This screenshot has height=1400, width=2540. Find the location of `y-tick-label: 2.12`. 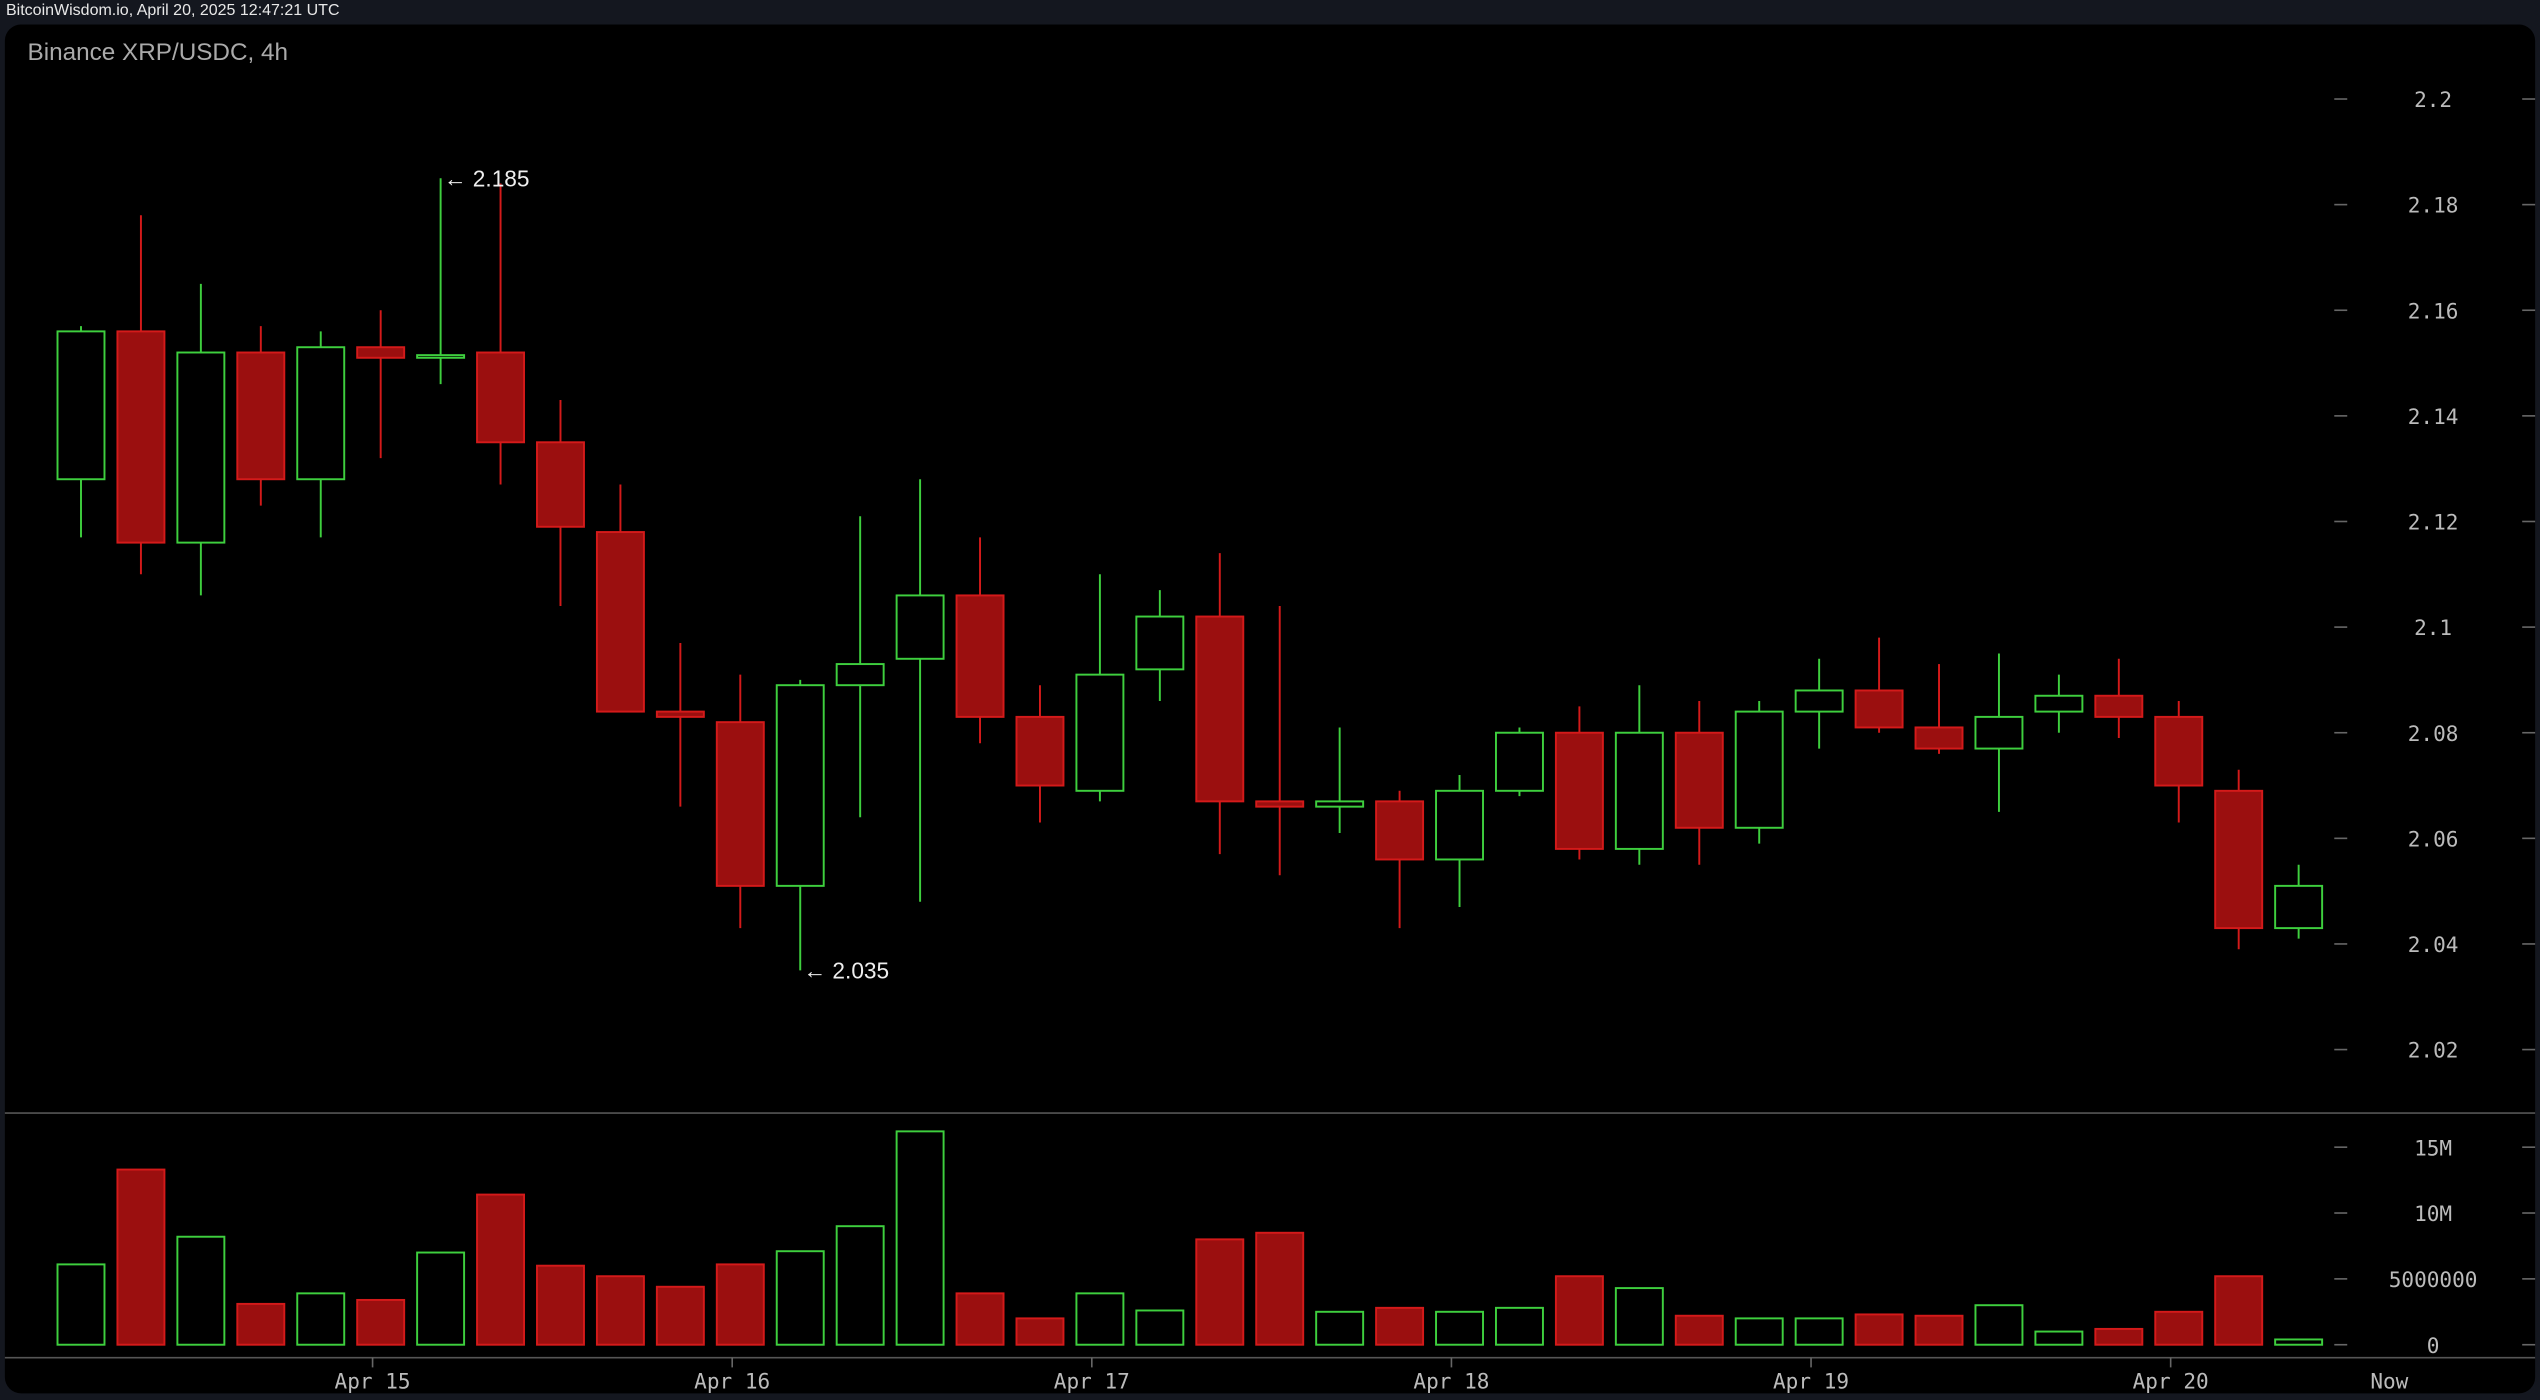

y-tick-label: 2.12 is located at coordinates (2433, 522).